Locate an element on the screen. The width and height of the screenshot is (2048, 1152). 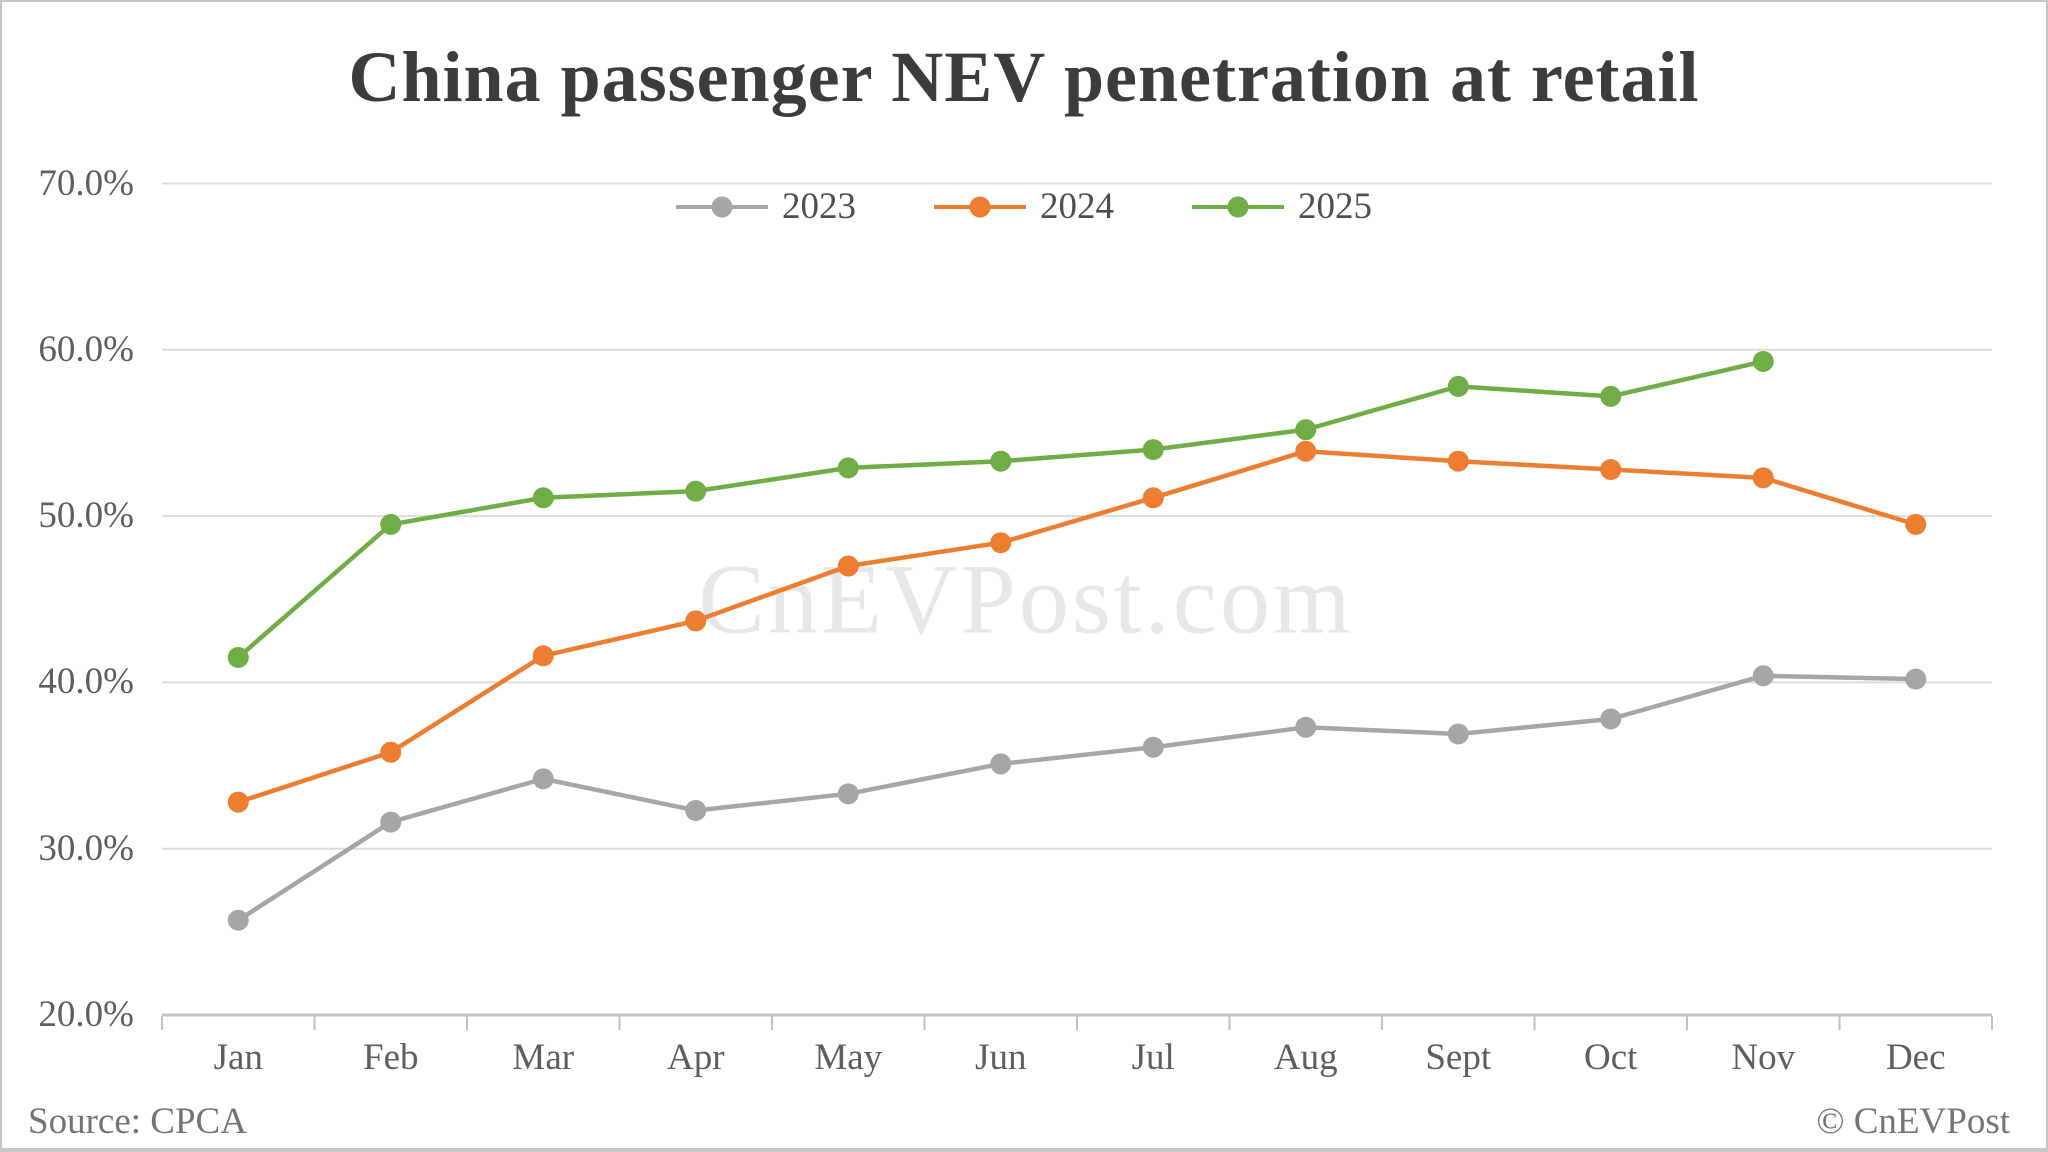
data-point-2023-May is located at coordinates (848, 794).